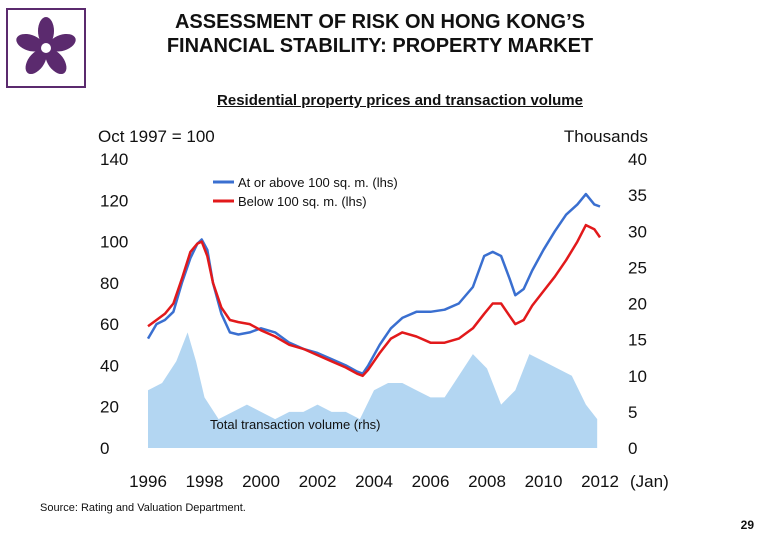 The height and width of the screenshot is (540, 768). What do you see at coordinates (632, 412) in the screenshot?
I see `y-right-tick-label: 5` at bounding box center [632, 412].